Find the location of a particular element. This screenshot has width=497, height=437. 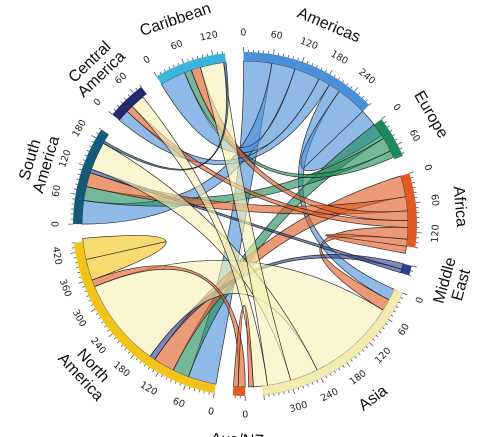

tick-label-americas-60: 60 is located at coordinates (277, 35).